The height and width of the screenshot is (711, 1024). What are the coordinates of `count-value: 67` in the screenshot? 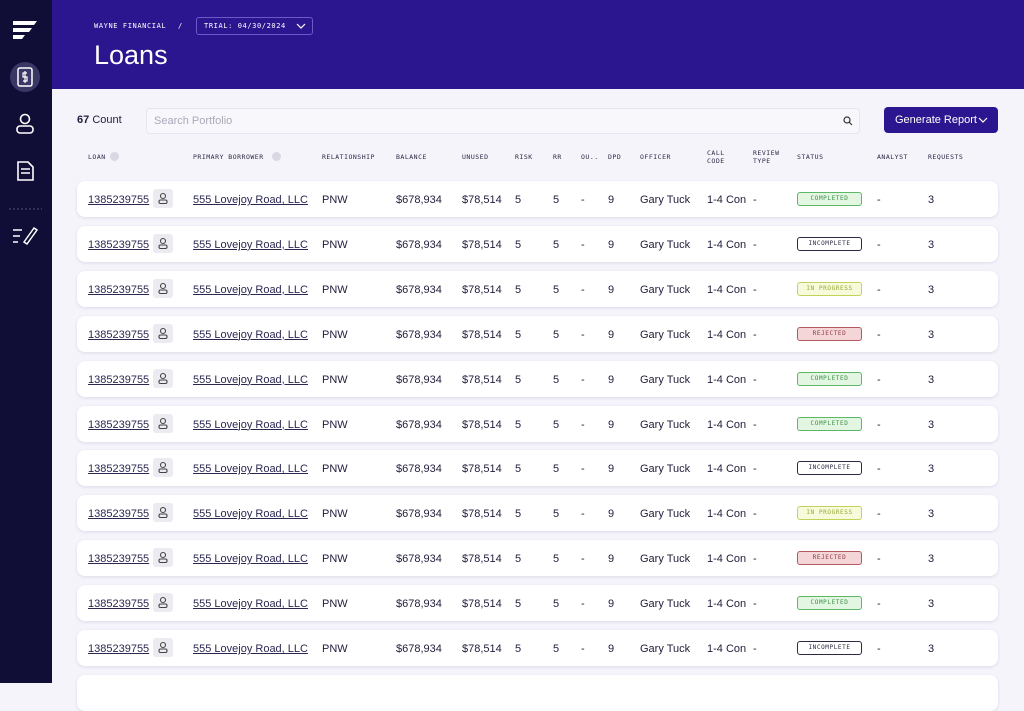 It's located at (83, 120).